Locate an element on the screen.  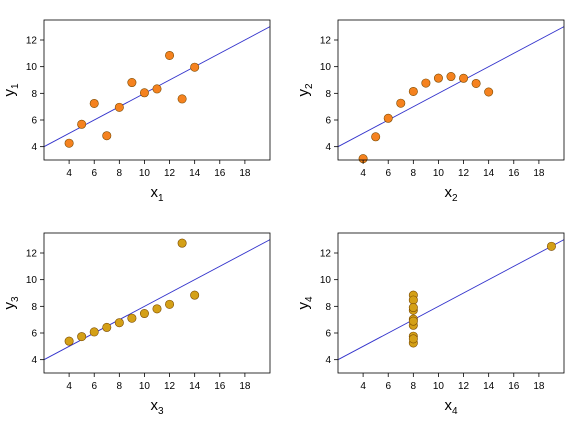
x-axis-label: x1 is located at coordinates (157, 194).